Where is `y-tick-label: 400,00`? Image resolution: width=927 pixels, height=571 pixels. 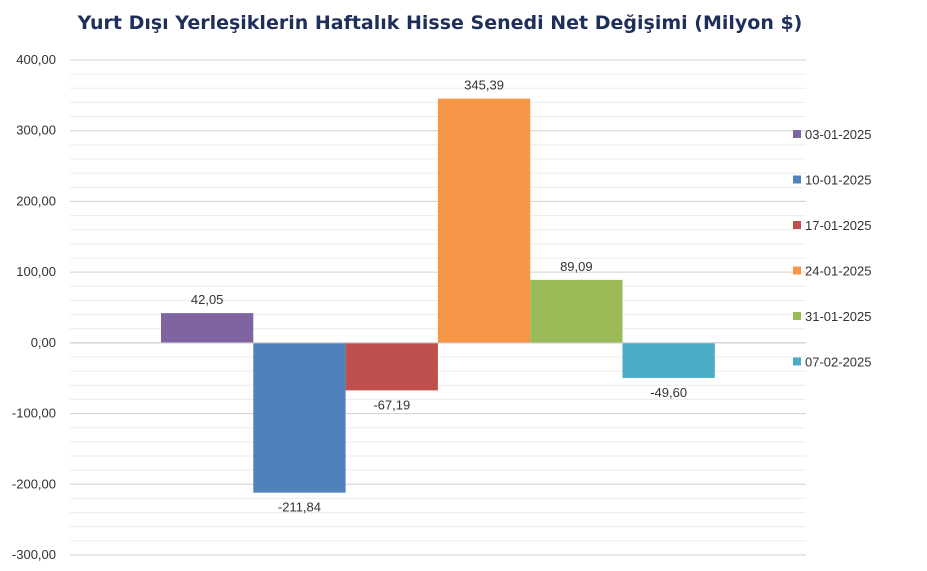
y-tick-label: 400,00 is located at coordinates (36, 59).